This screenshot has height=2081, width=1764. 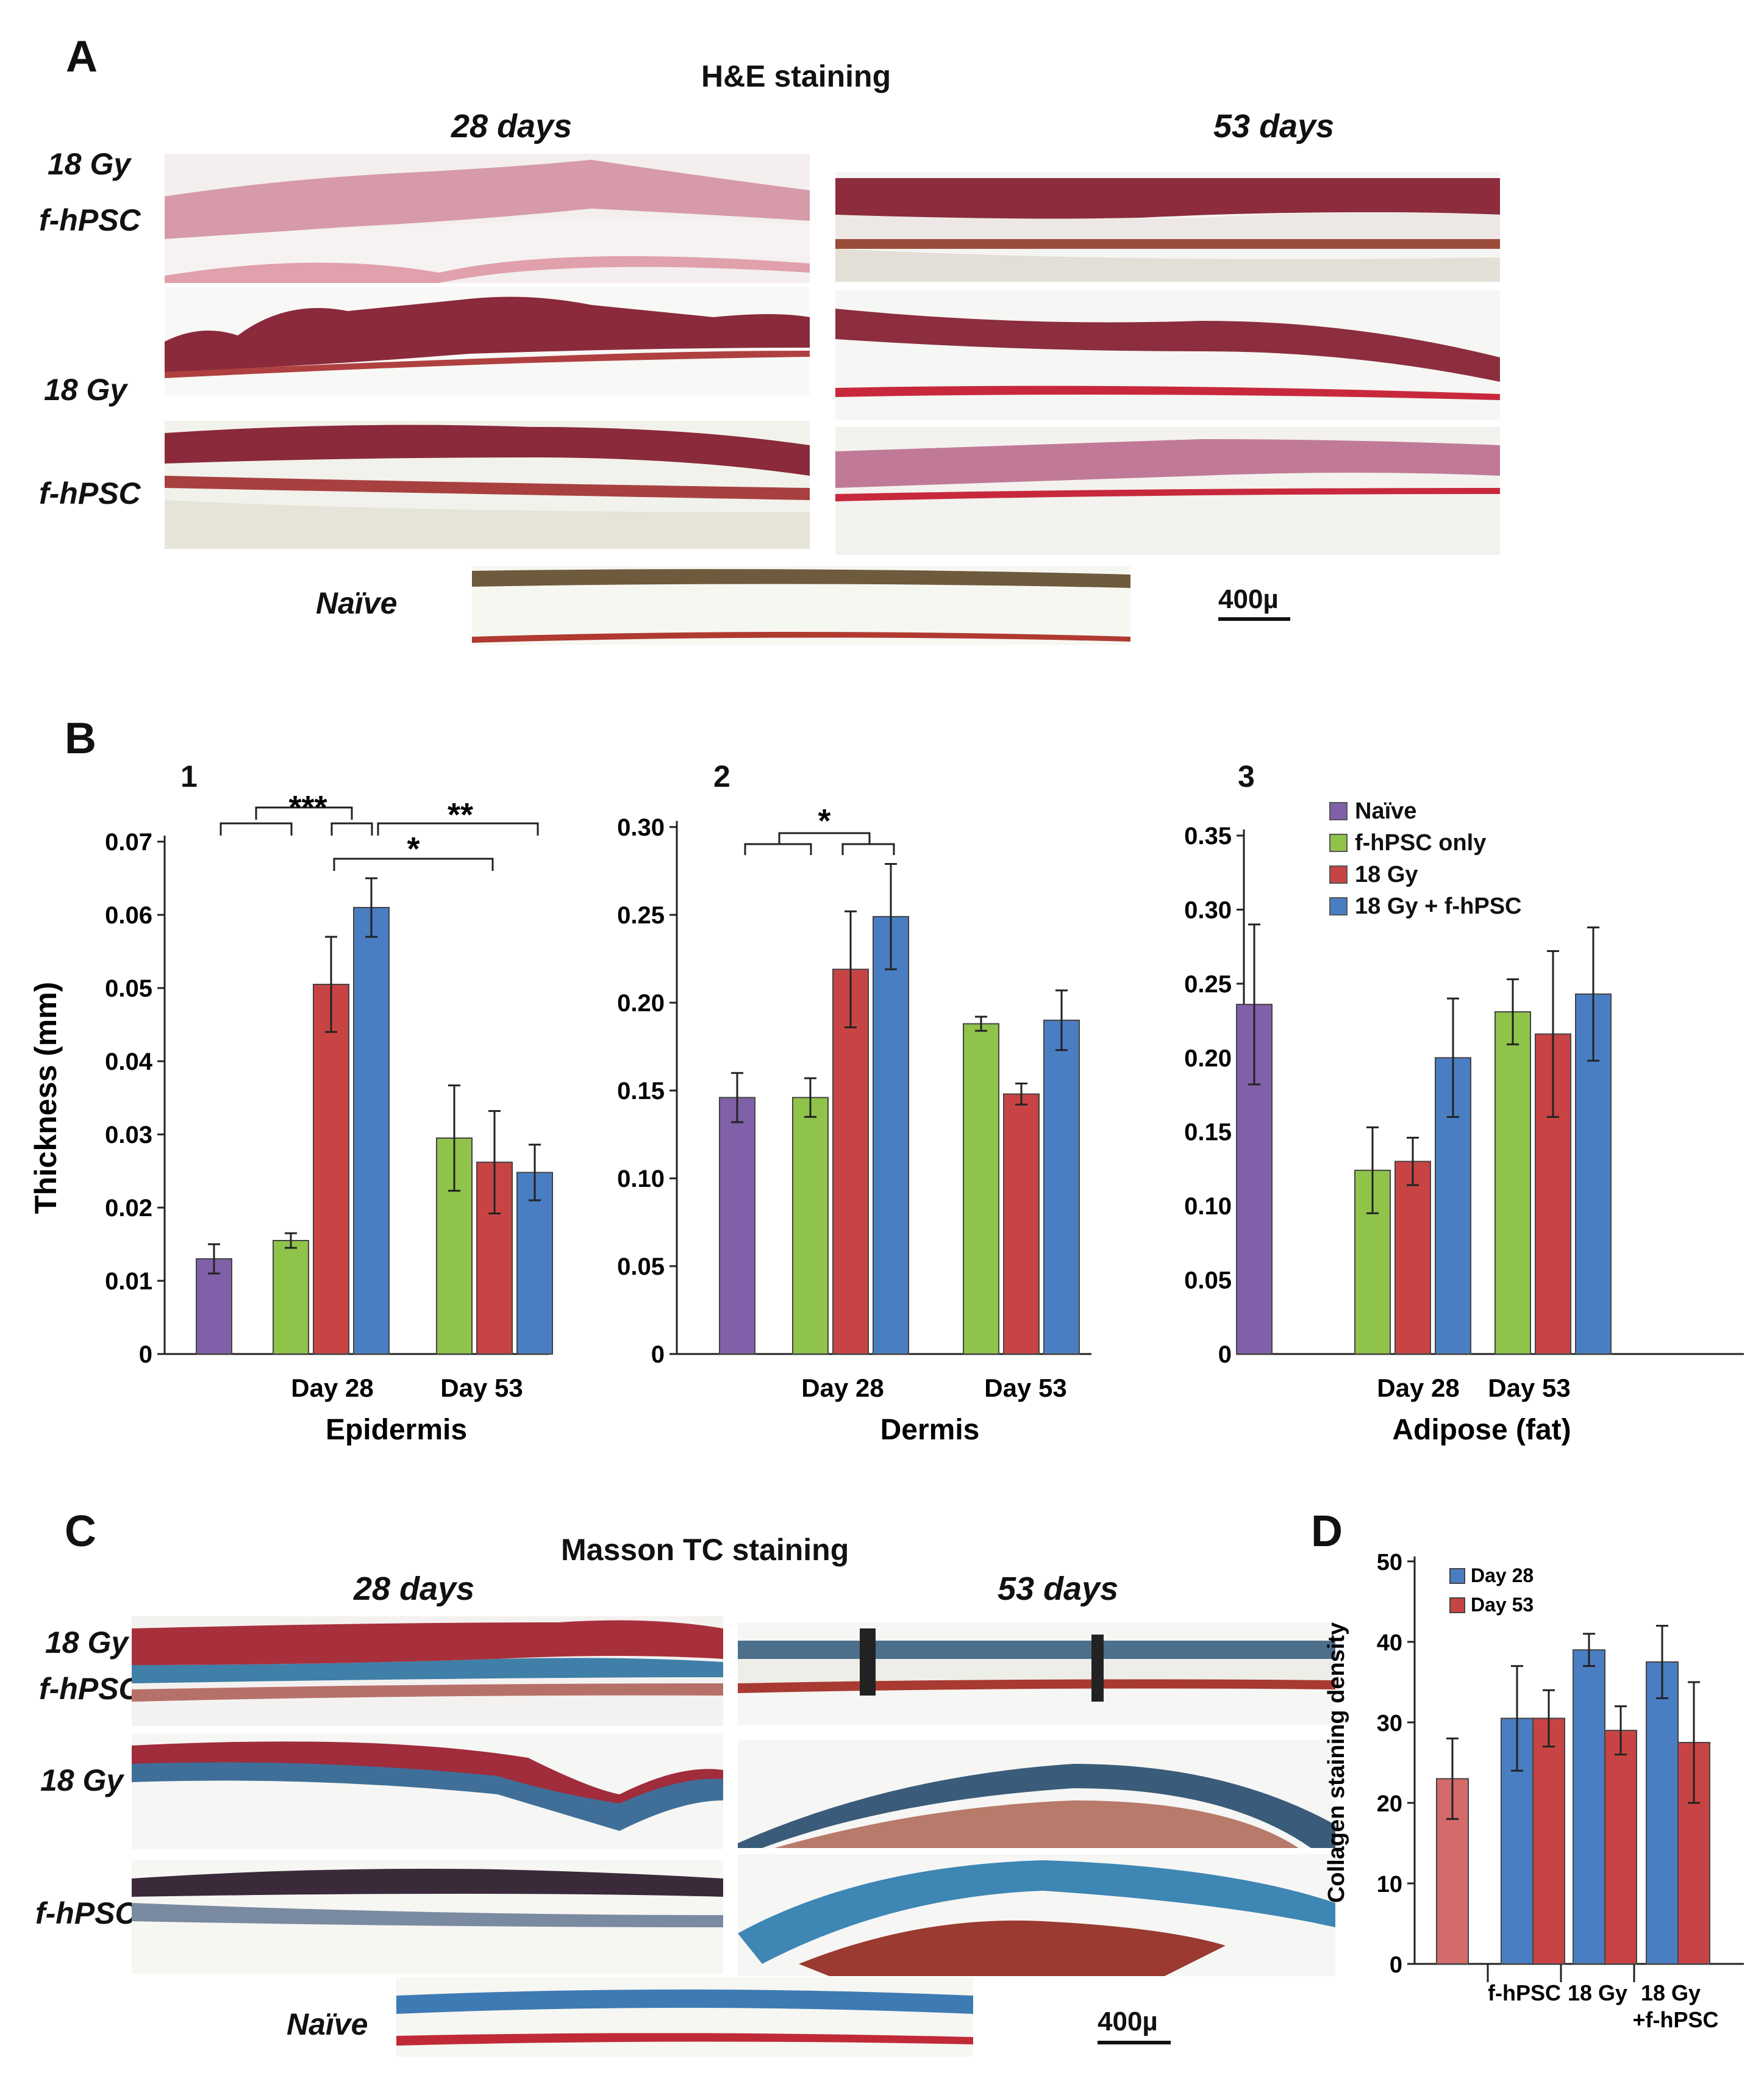 I want to click on panel-a-letter: A, so click(x=82, y=56).